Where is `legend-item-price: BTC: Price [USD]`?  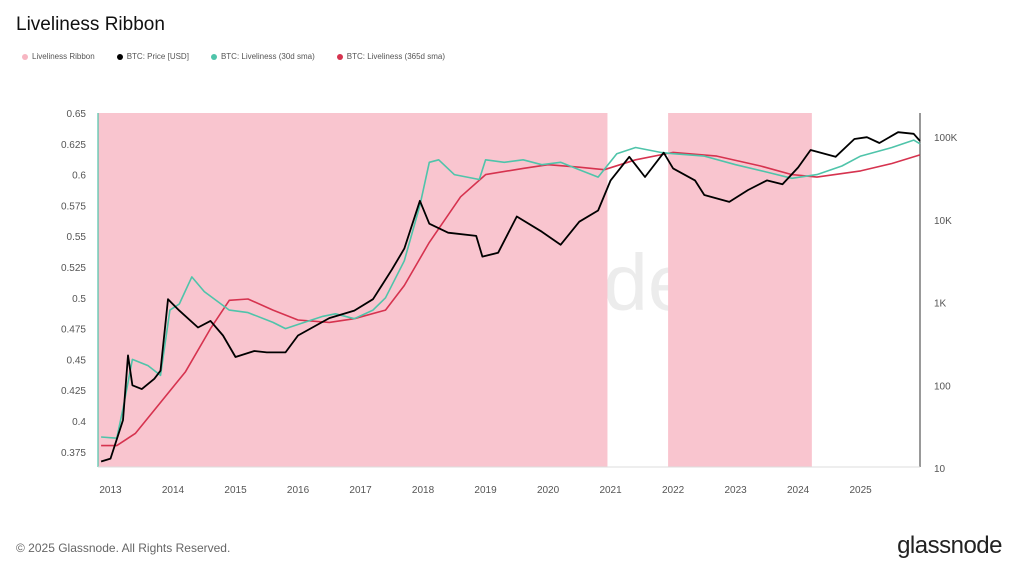
legend-item-price: BTC: Price [USD] is located at coordinates (152, 56).